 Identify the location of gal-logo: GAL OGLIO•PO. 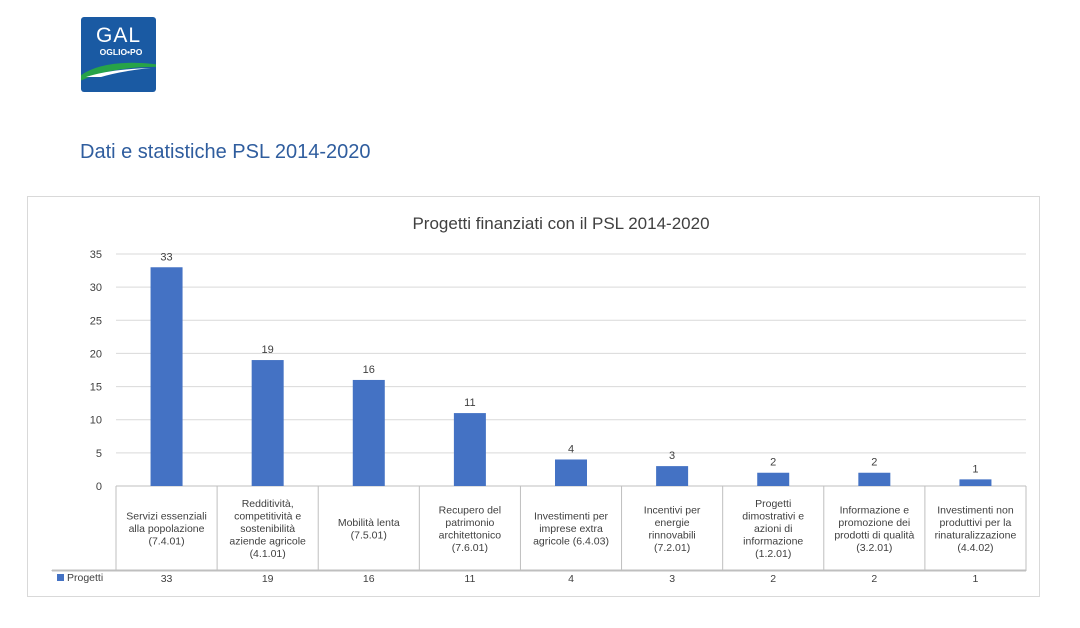
(118, 54).